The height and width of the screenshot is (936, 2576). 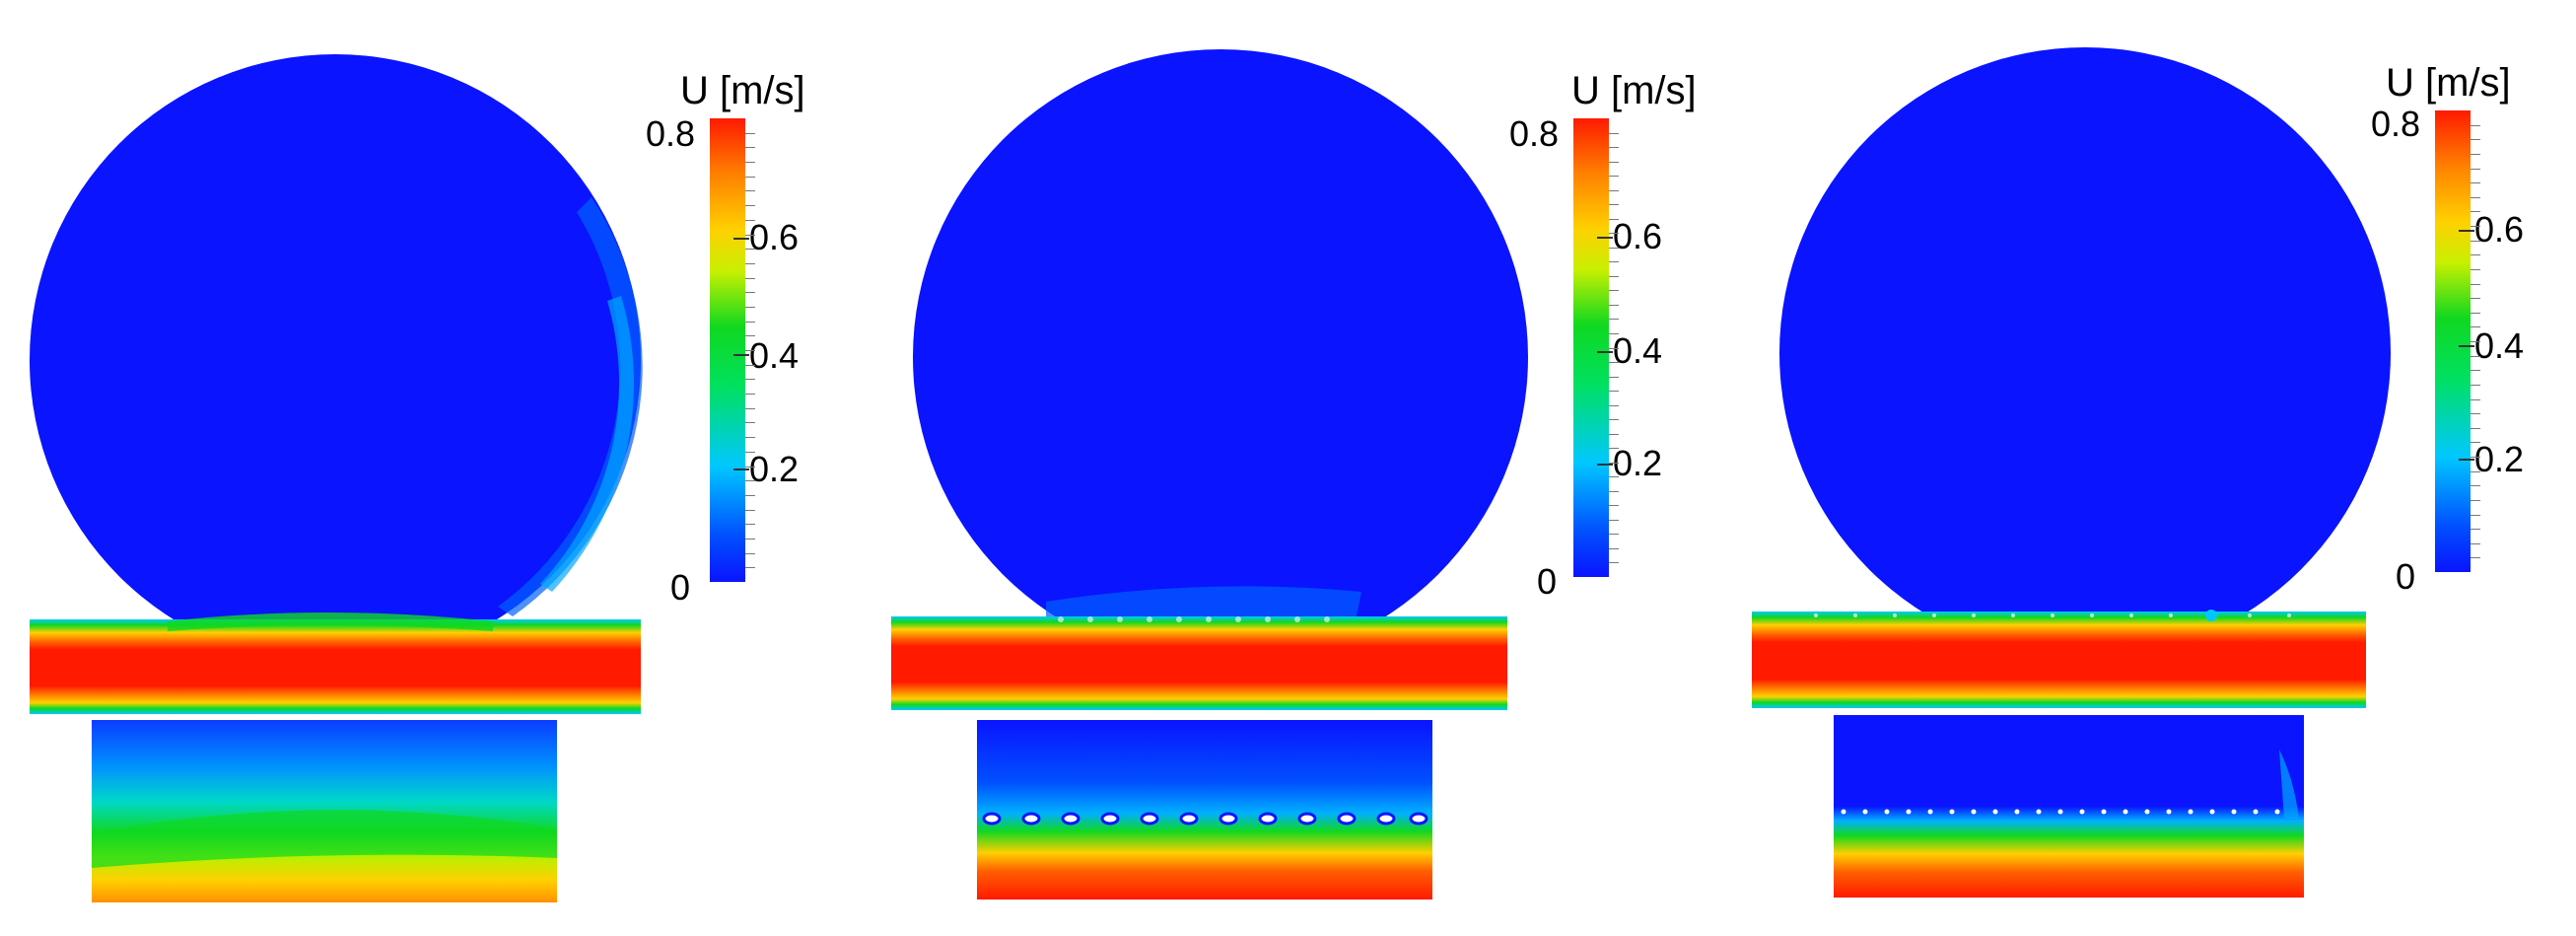 I want to click on contact-line-vortex, so click(x=2211, y=615).